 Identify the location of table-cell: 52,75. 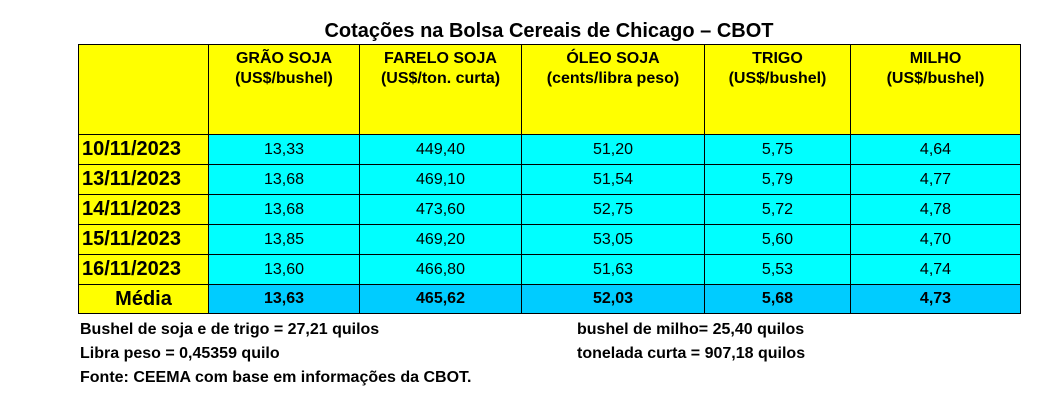
(613, 209).